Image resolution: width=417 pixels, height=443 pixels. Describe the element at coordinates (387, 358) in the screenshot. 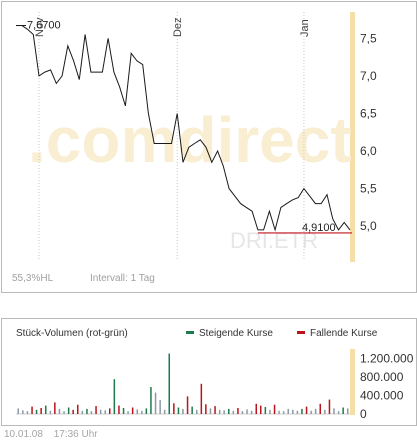

I see `y-tick-label: 1.200.000` at that location.